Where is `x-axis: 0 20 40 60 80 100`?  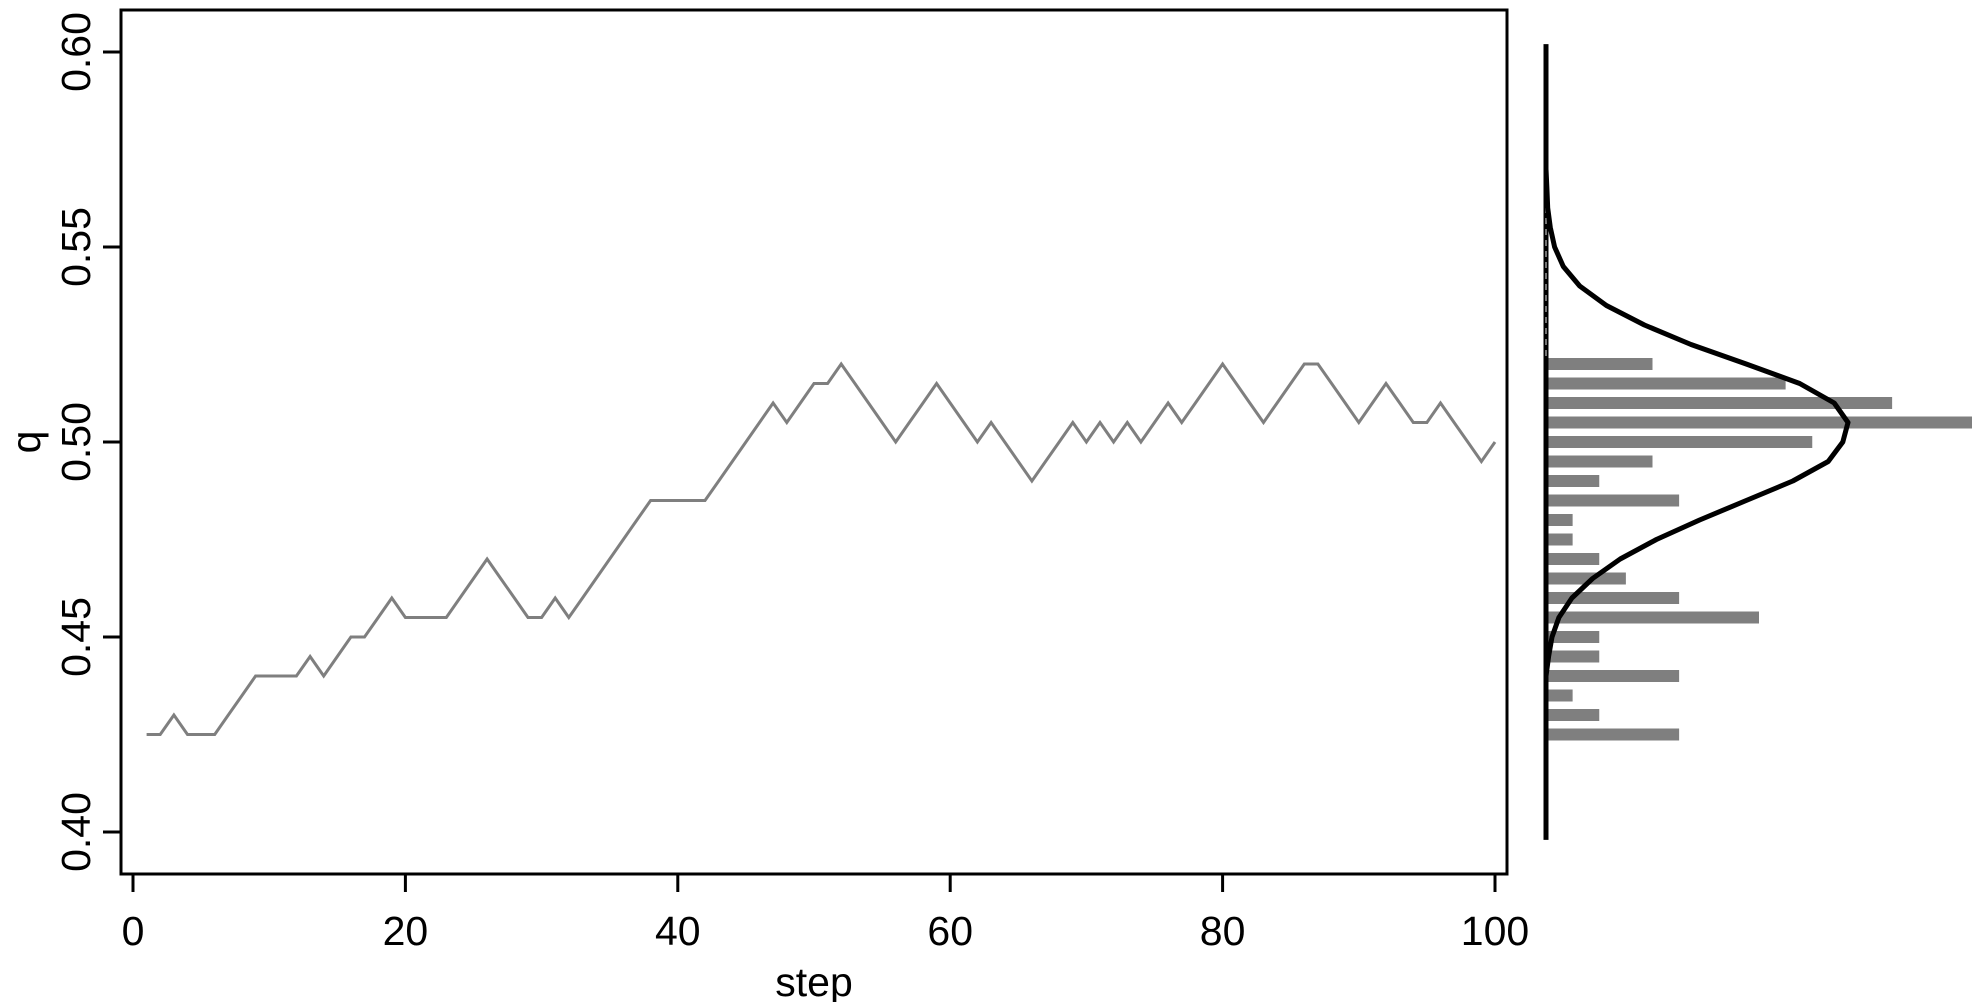
x-axis: 0 20 40 60 80 100 is located at coordinates (825, 913).